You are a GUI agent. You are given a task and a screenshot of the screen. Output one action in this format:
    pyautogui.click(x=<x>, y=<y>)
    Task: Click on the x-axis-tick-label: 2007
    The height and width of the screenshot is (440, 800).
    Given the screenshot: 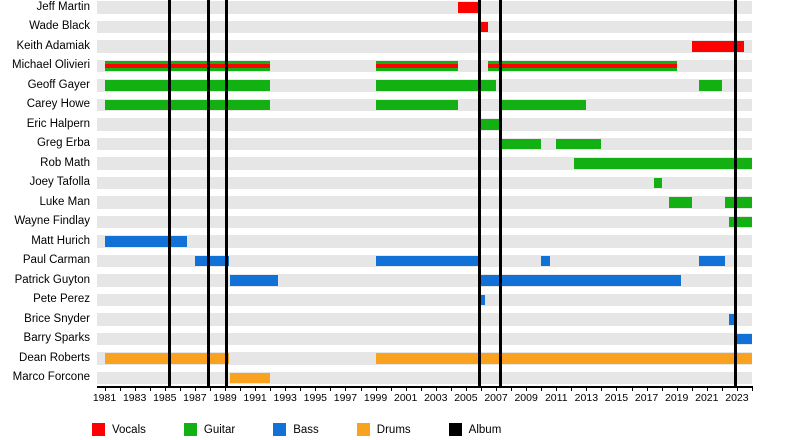 What is the action you would take?
    pyautogui.click(x=496, y=398)
    